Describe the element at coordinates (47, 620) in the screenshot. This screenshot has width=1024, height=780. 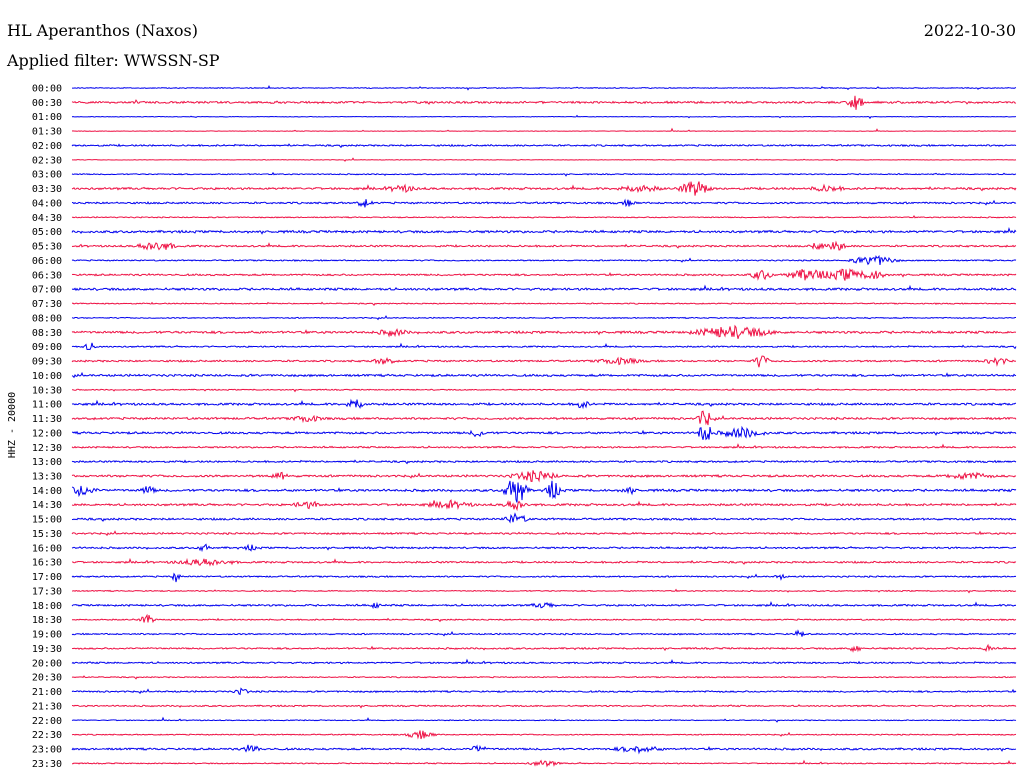
I see `row-time-label: 18:30` at that location.